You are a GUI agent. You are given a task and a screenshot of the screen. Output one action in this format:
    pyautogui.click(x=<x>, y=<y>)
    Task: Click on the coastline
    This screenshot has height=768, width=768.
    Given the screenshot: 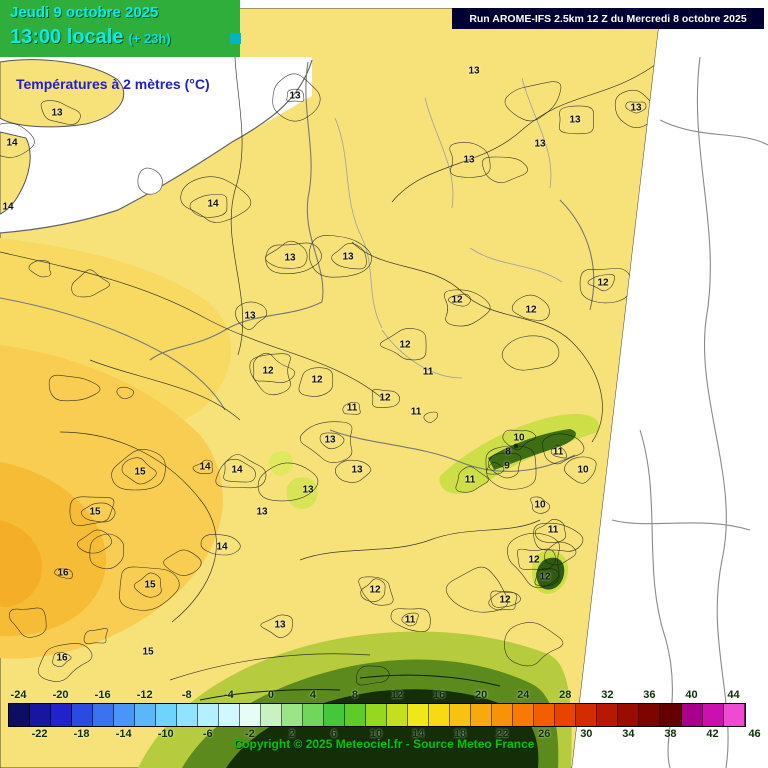 What is the action you would take?
    pyautogui.click(x=156, y=146)
    